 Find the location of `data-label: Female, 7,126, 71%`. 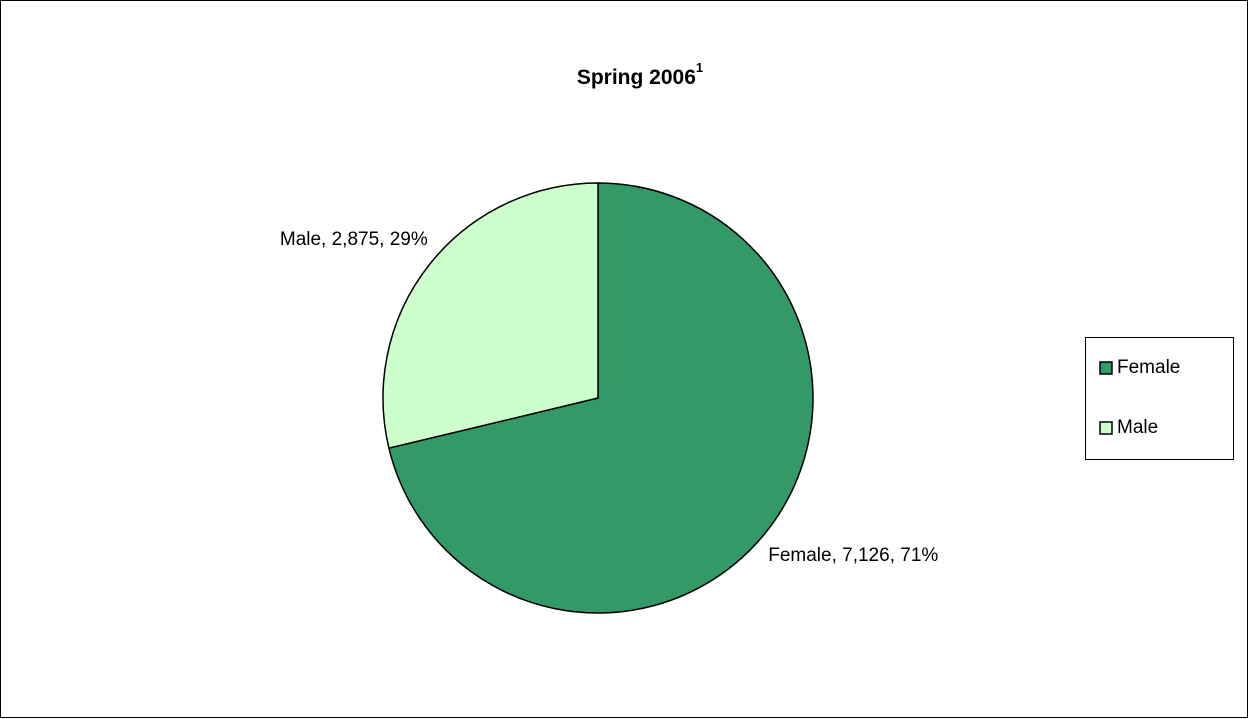

data-label: Female, 7,126, 71% is located at coordinates (853, 555).